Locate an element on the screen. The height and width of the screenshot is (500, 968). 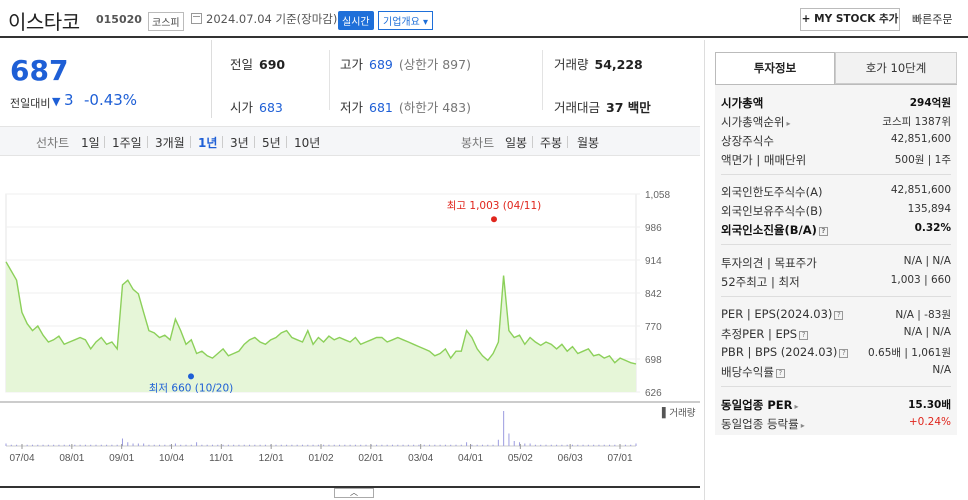
tab-1w: 1주일 is located at coordinates (127, 143).